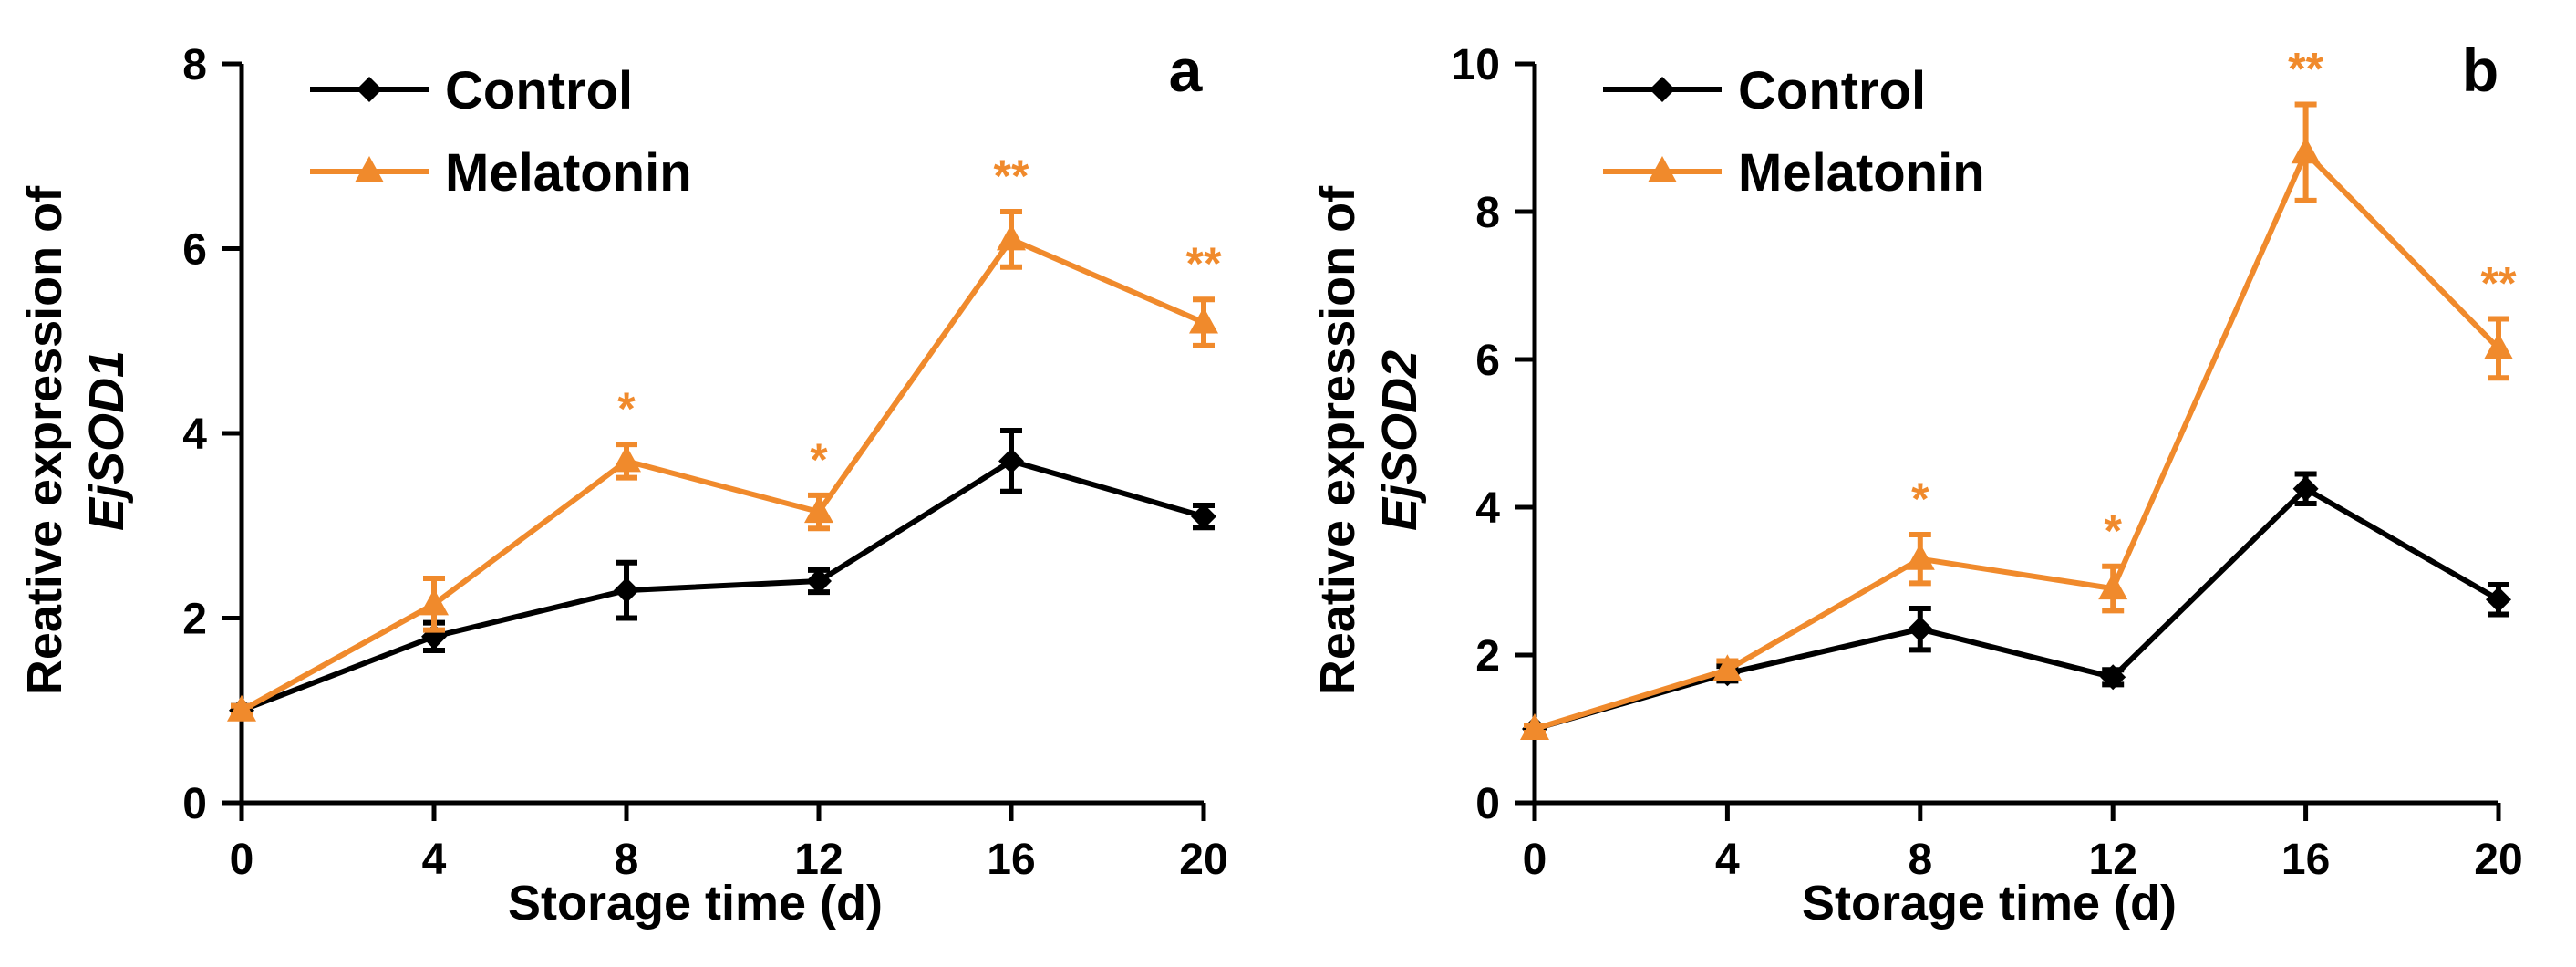 The width and height of the screenshot is (2576, 967). I want to click on y-axis-title-line2: EjSOD2, so click(1399, 440).